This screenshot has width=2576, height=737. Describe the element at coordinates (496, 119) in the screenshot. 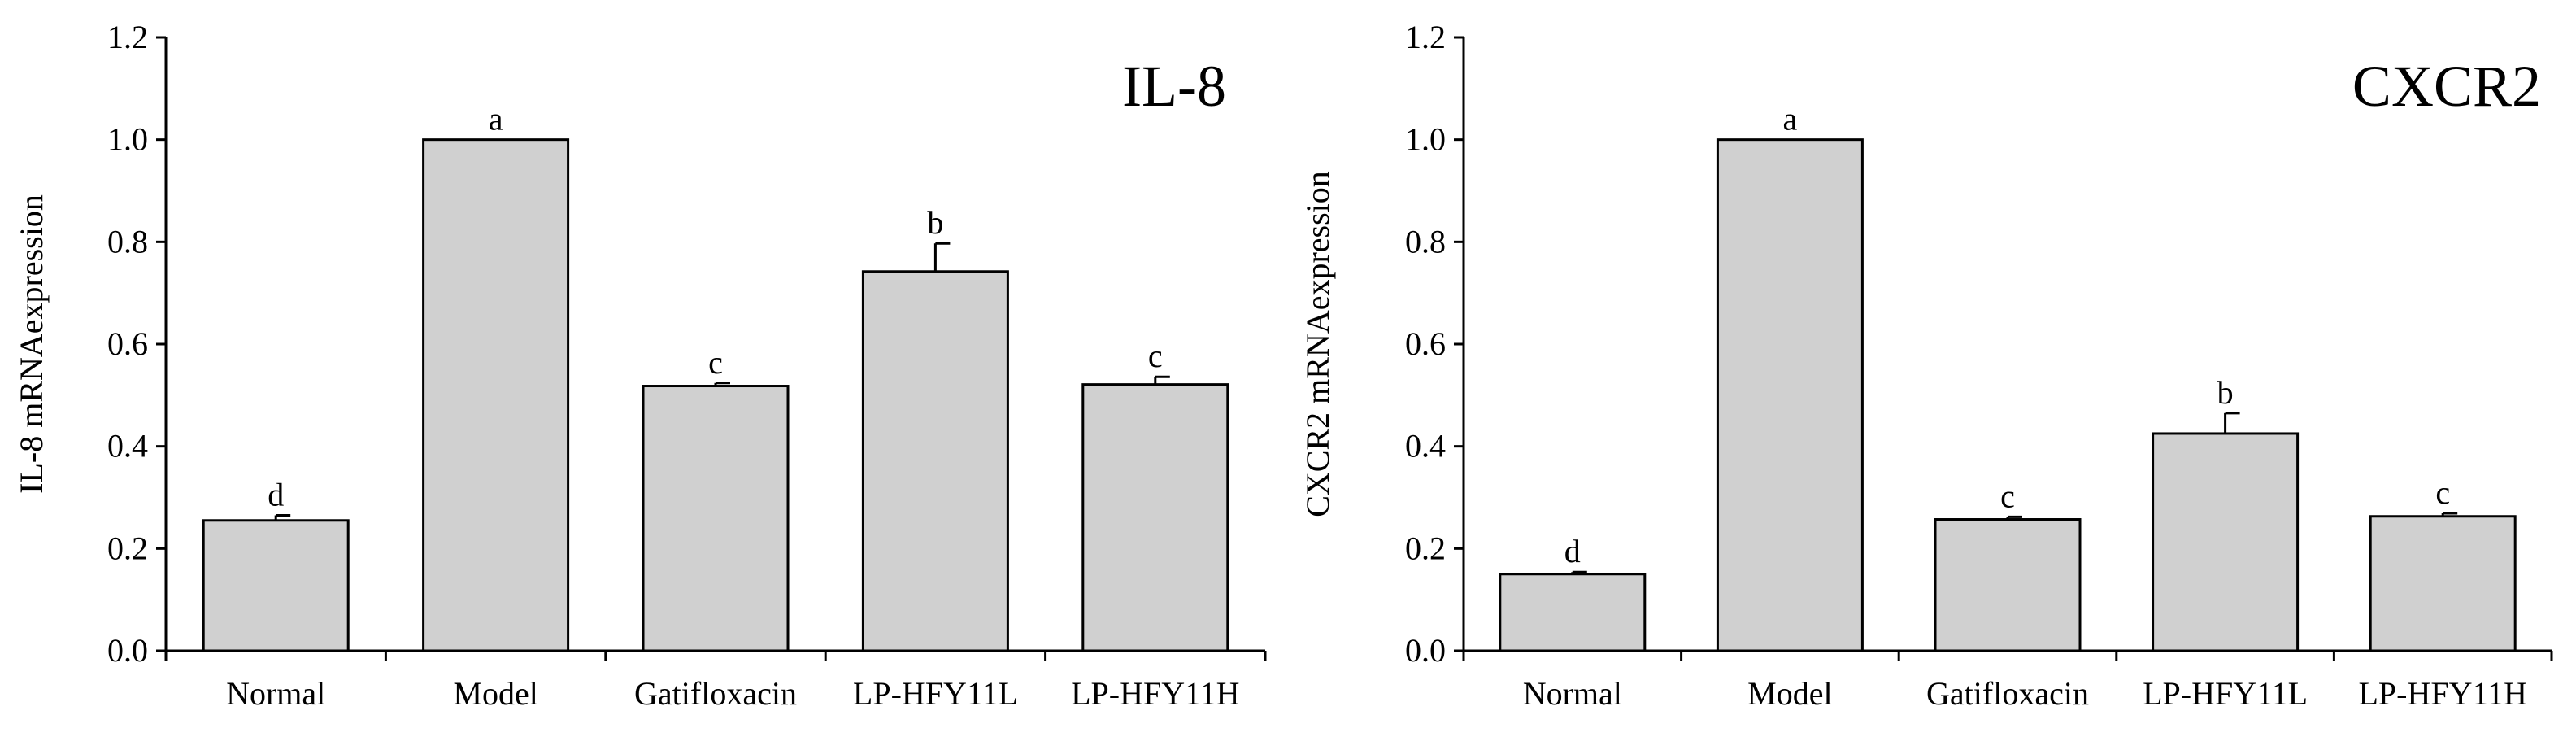

I see `il8-significance-label: a` at that location.